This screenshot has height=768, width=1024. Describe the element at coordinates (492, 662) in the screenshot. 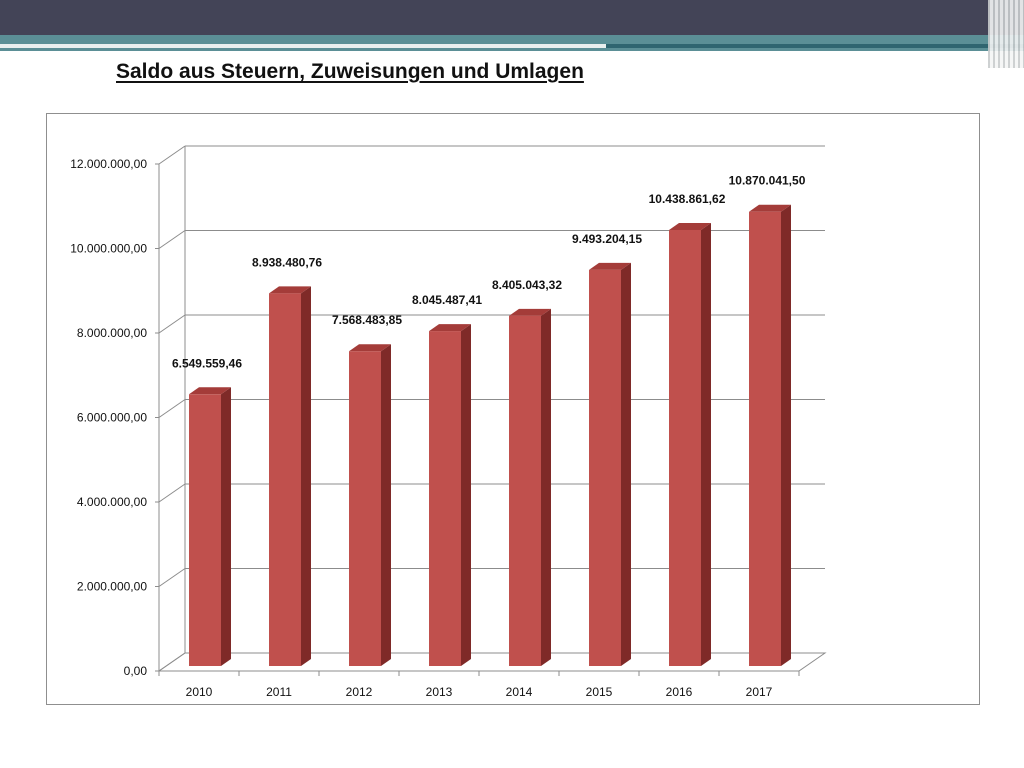

I see `chart-floor` at that location.